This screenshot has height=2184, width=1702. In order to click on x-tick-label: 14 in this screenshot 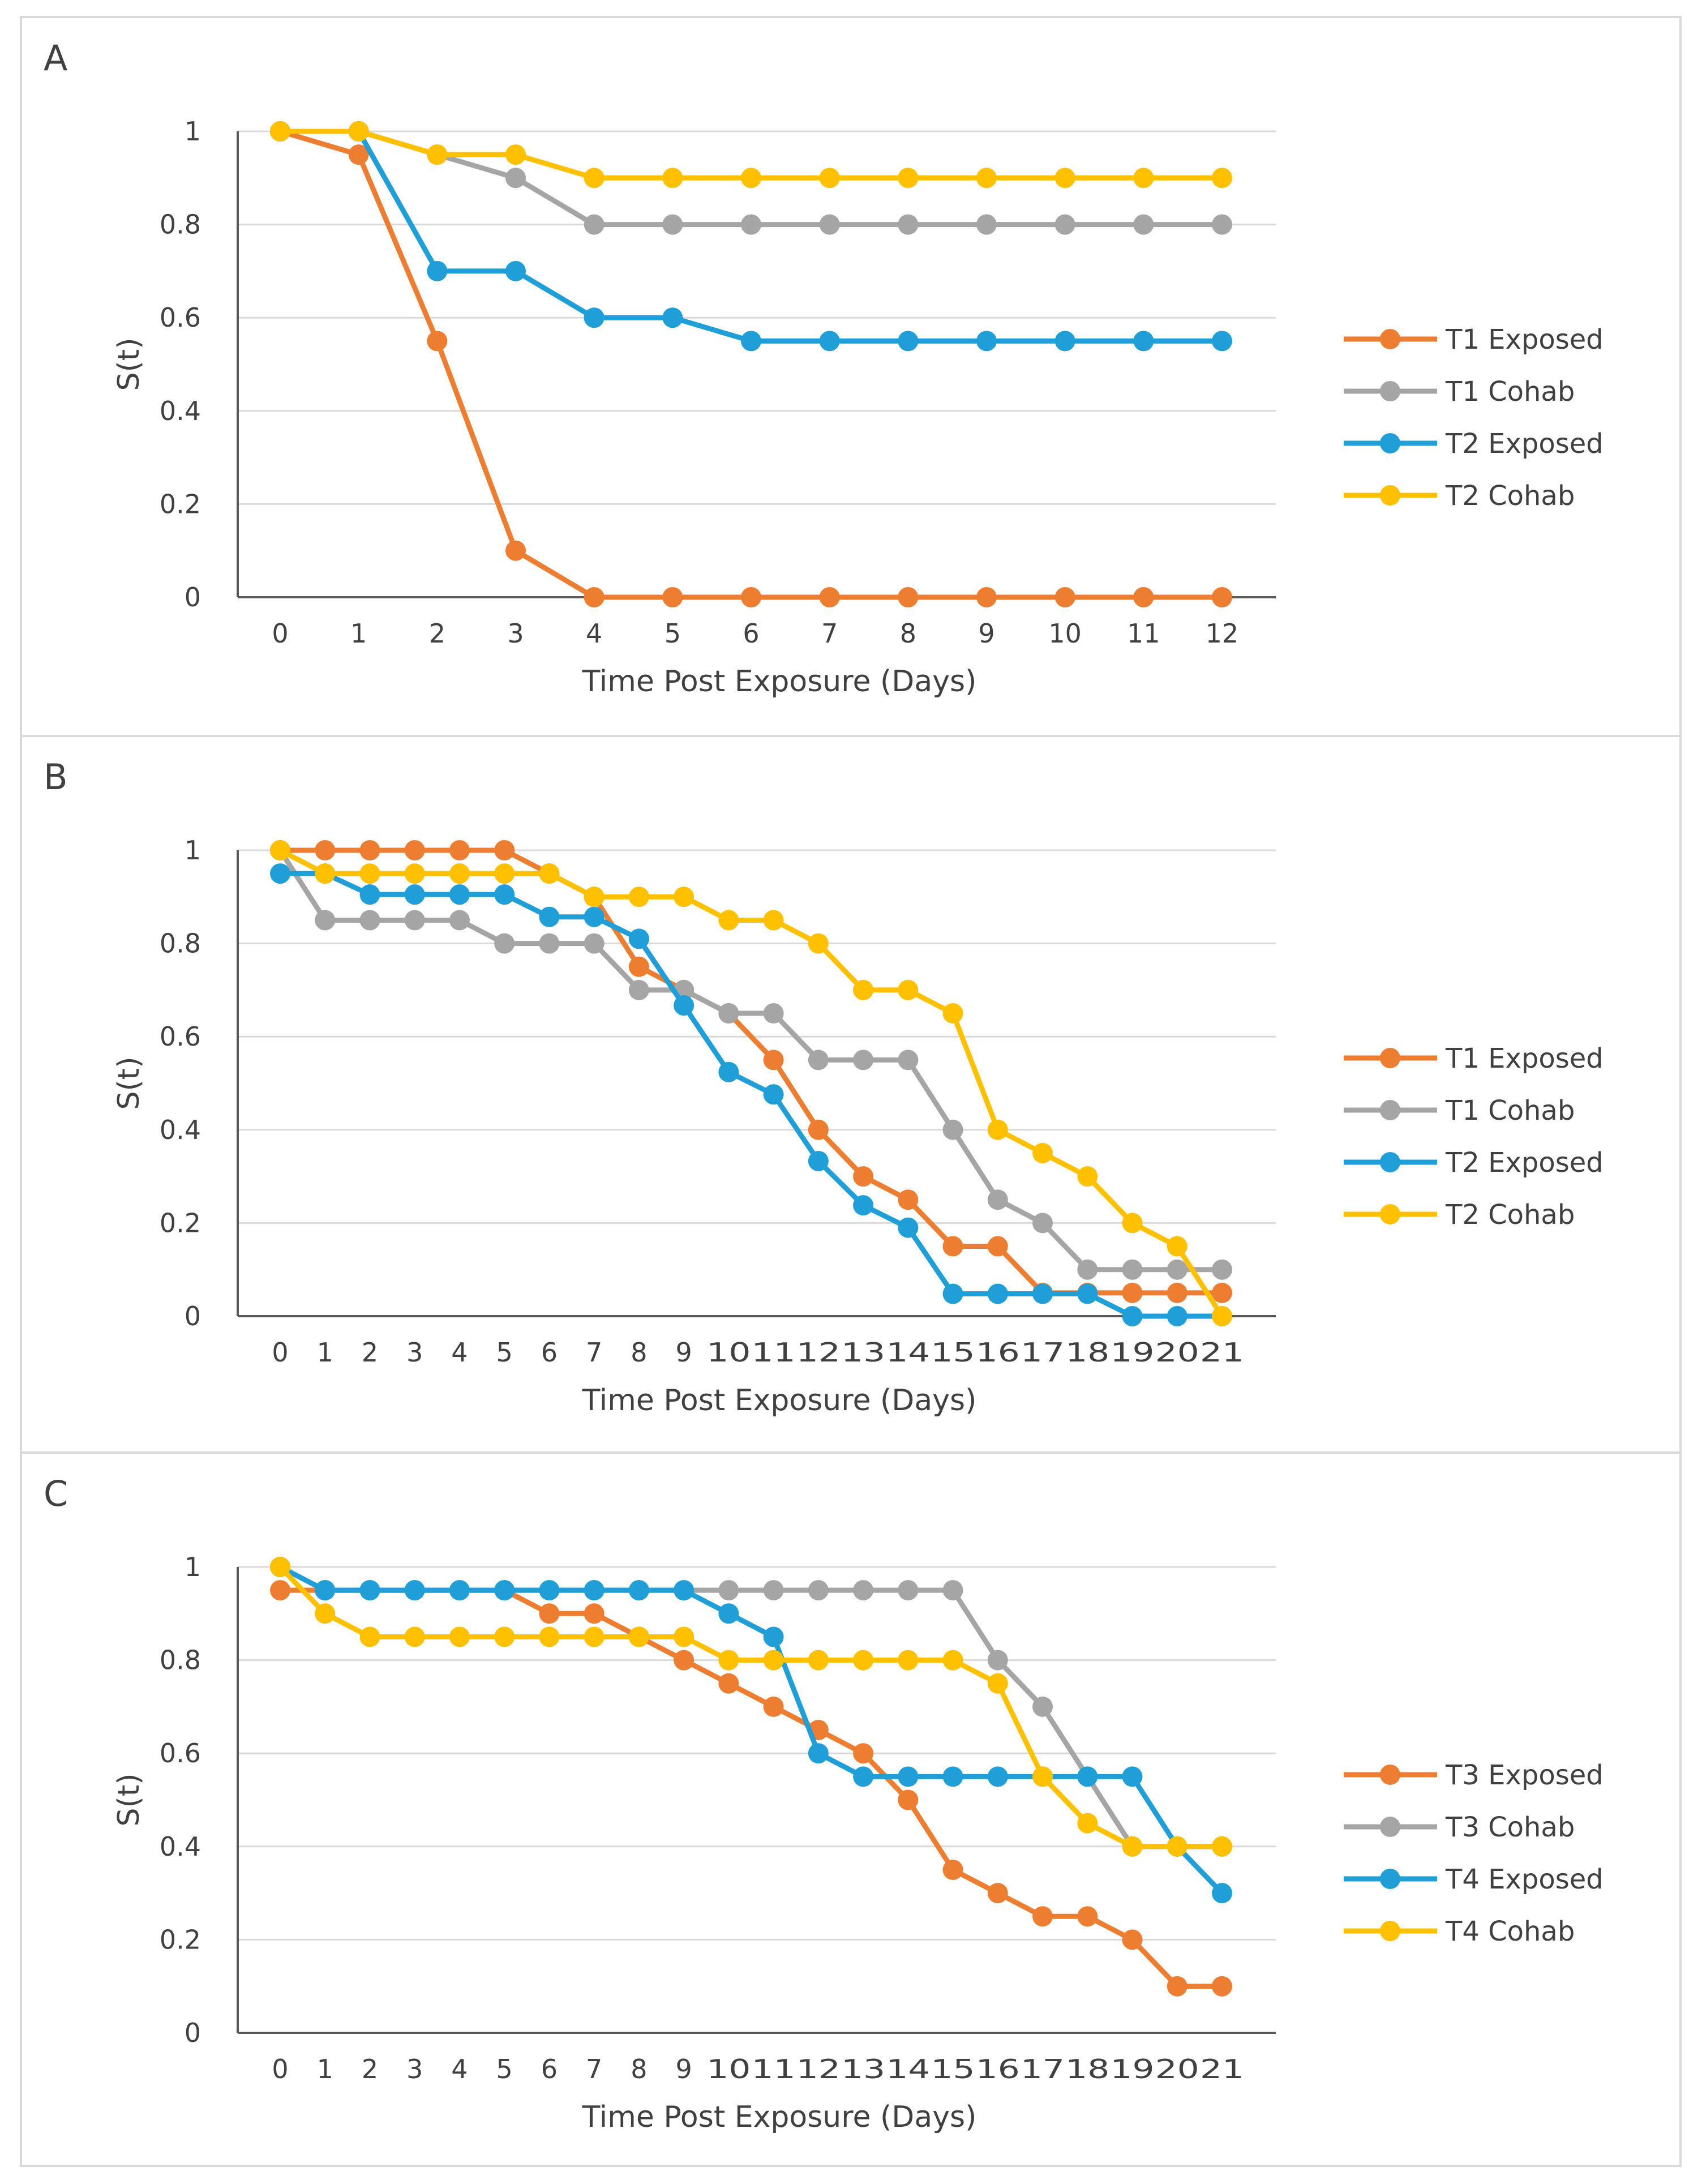, I will do `click(908, 2069)`.